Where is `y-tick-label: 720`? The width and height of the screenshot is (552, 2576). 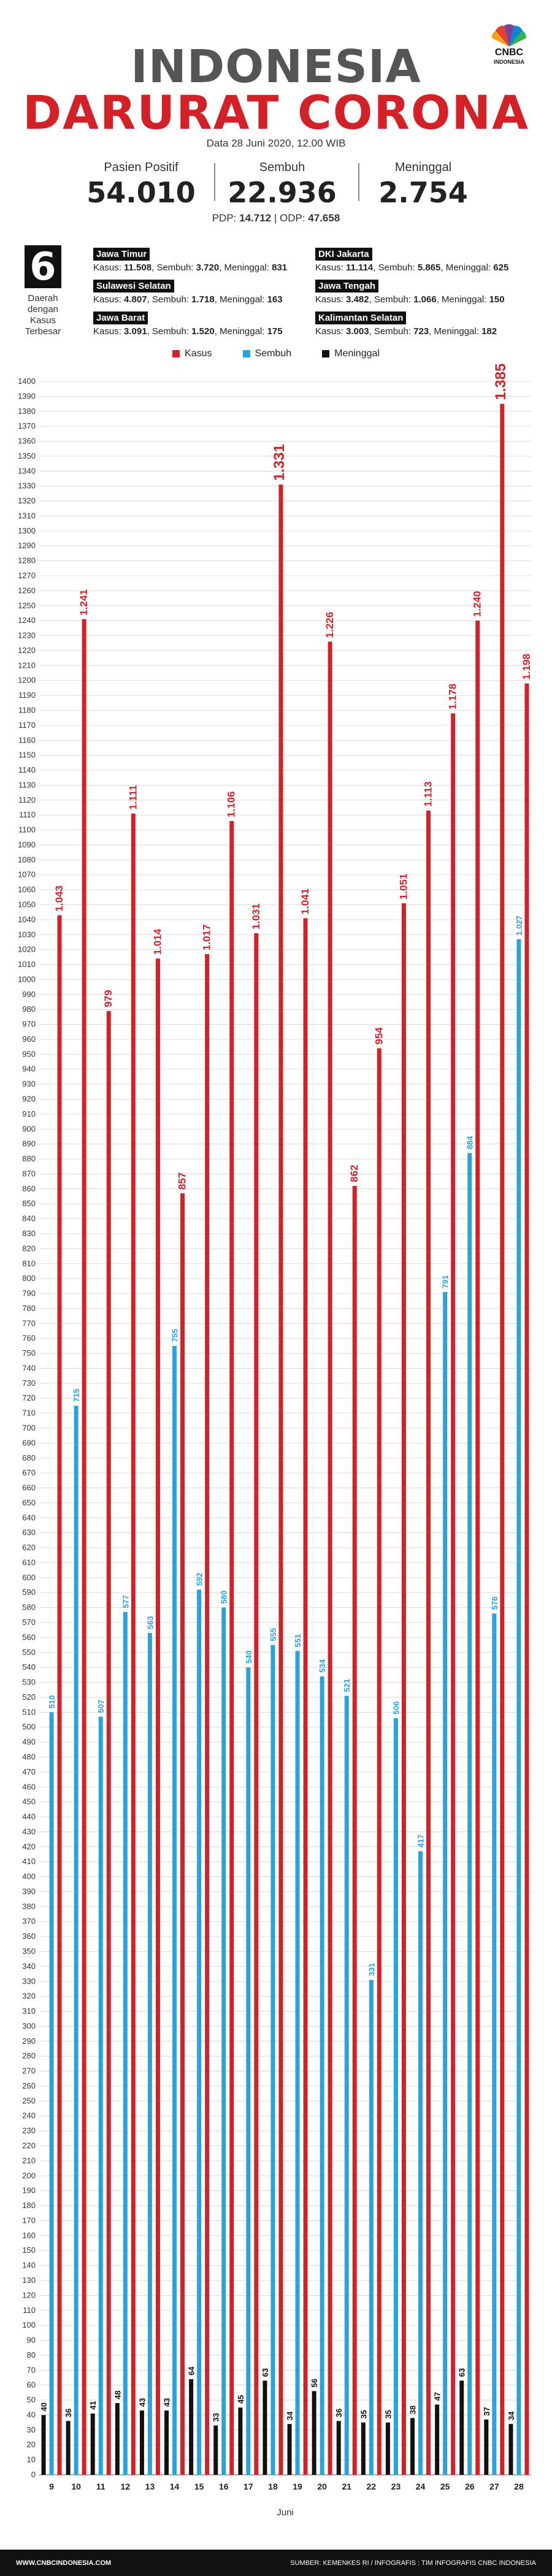
y-tick-label: 720 is located at coordinates (29, 1397).